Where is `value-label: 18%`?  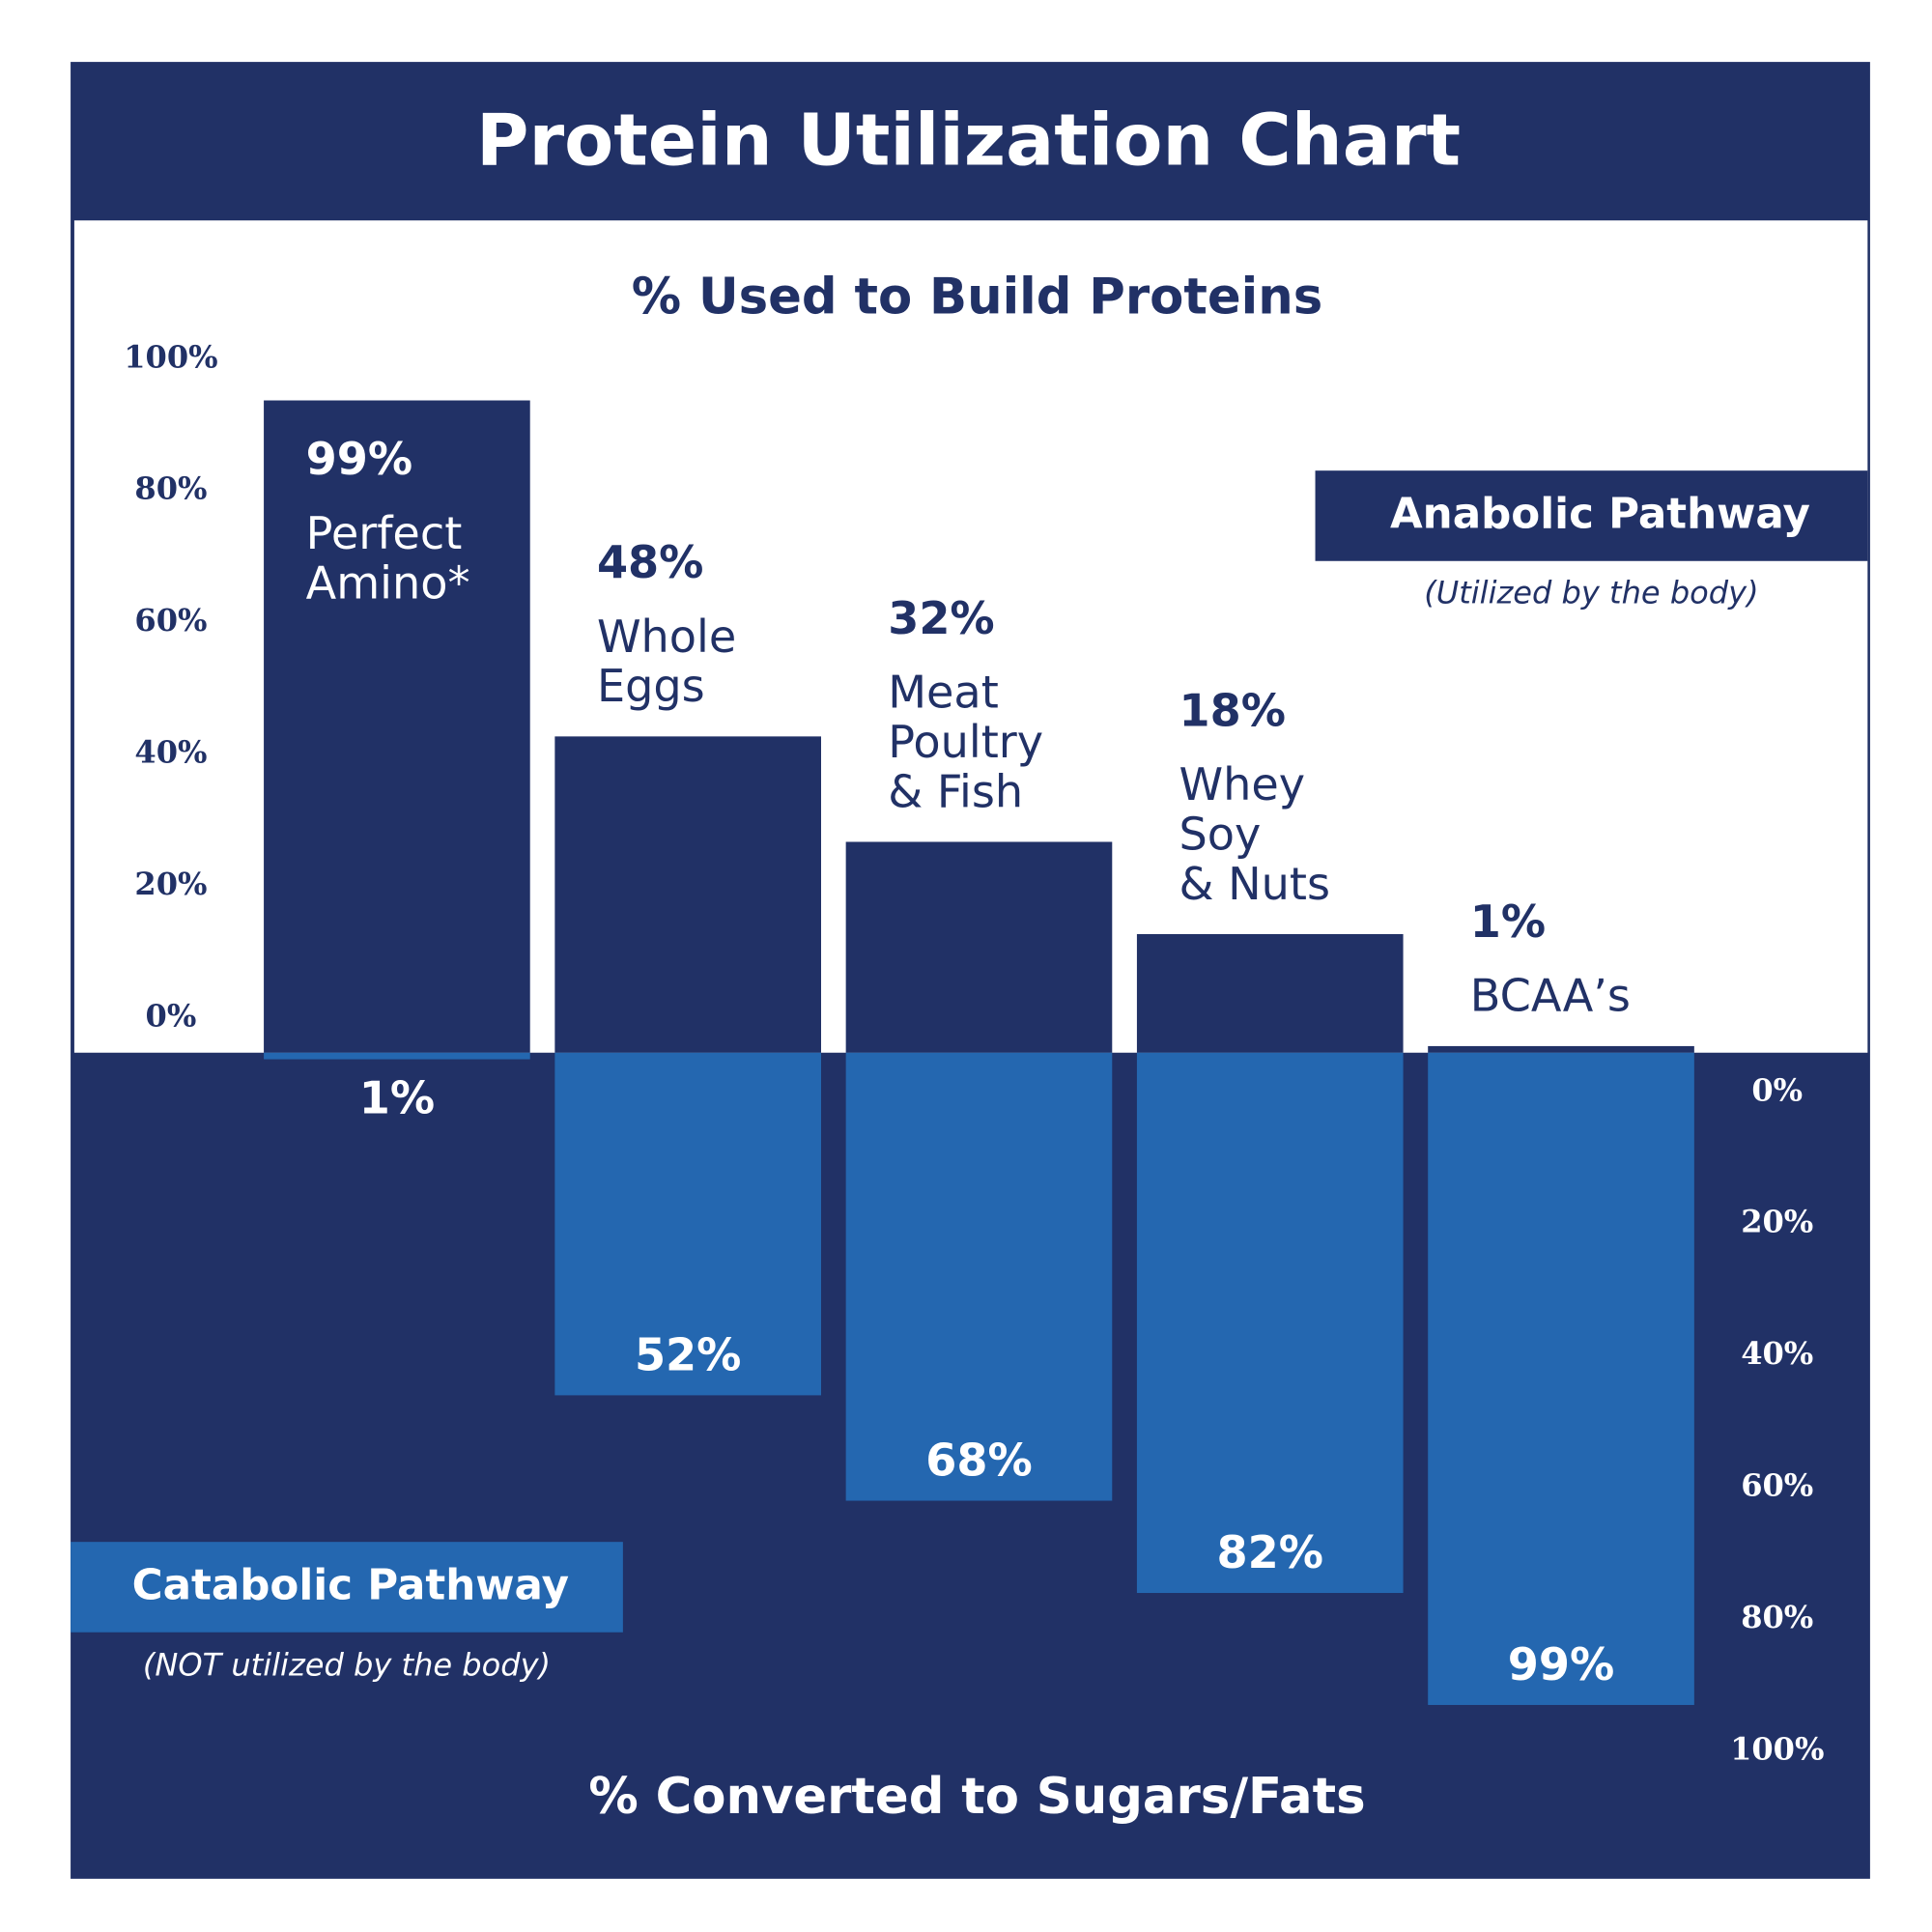
value-label: 18% is located at coordinates (1232, 710).